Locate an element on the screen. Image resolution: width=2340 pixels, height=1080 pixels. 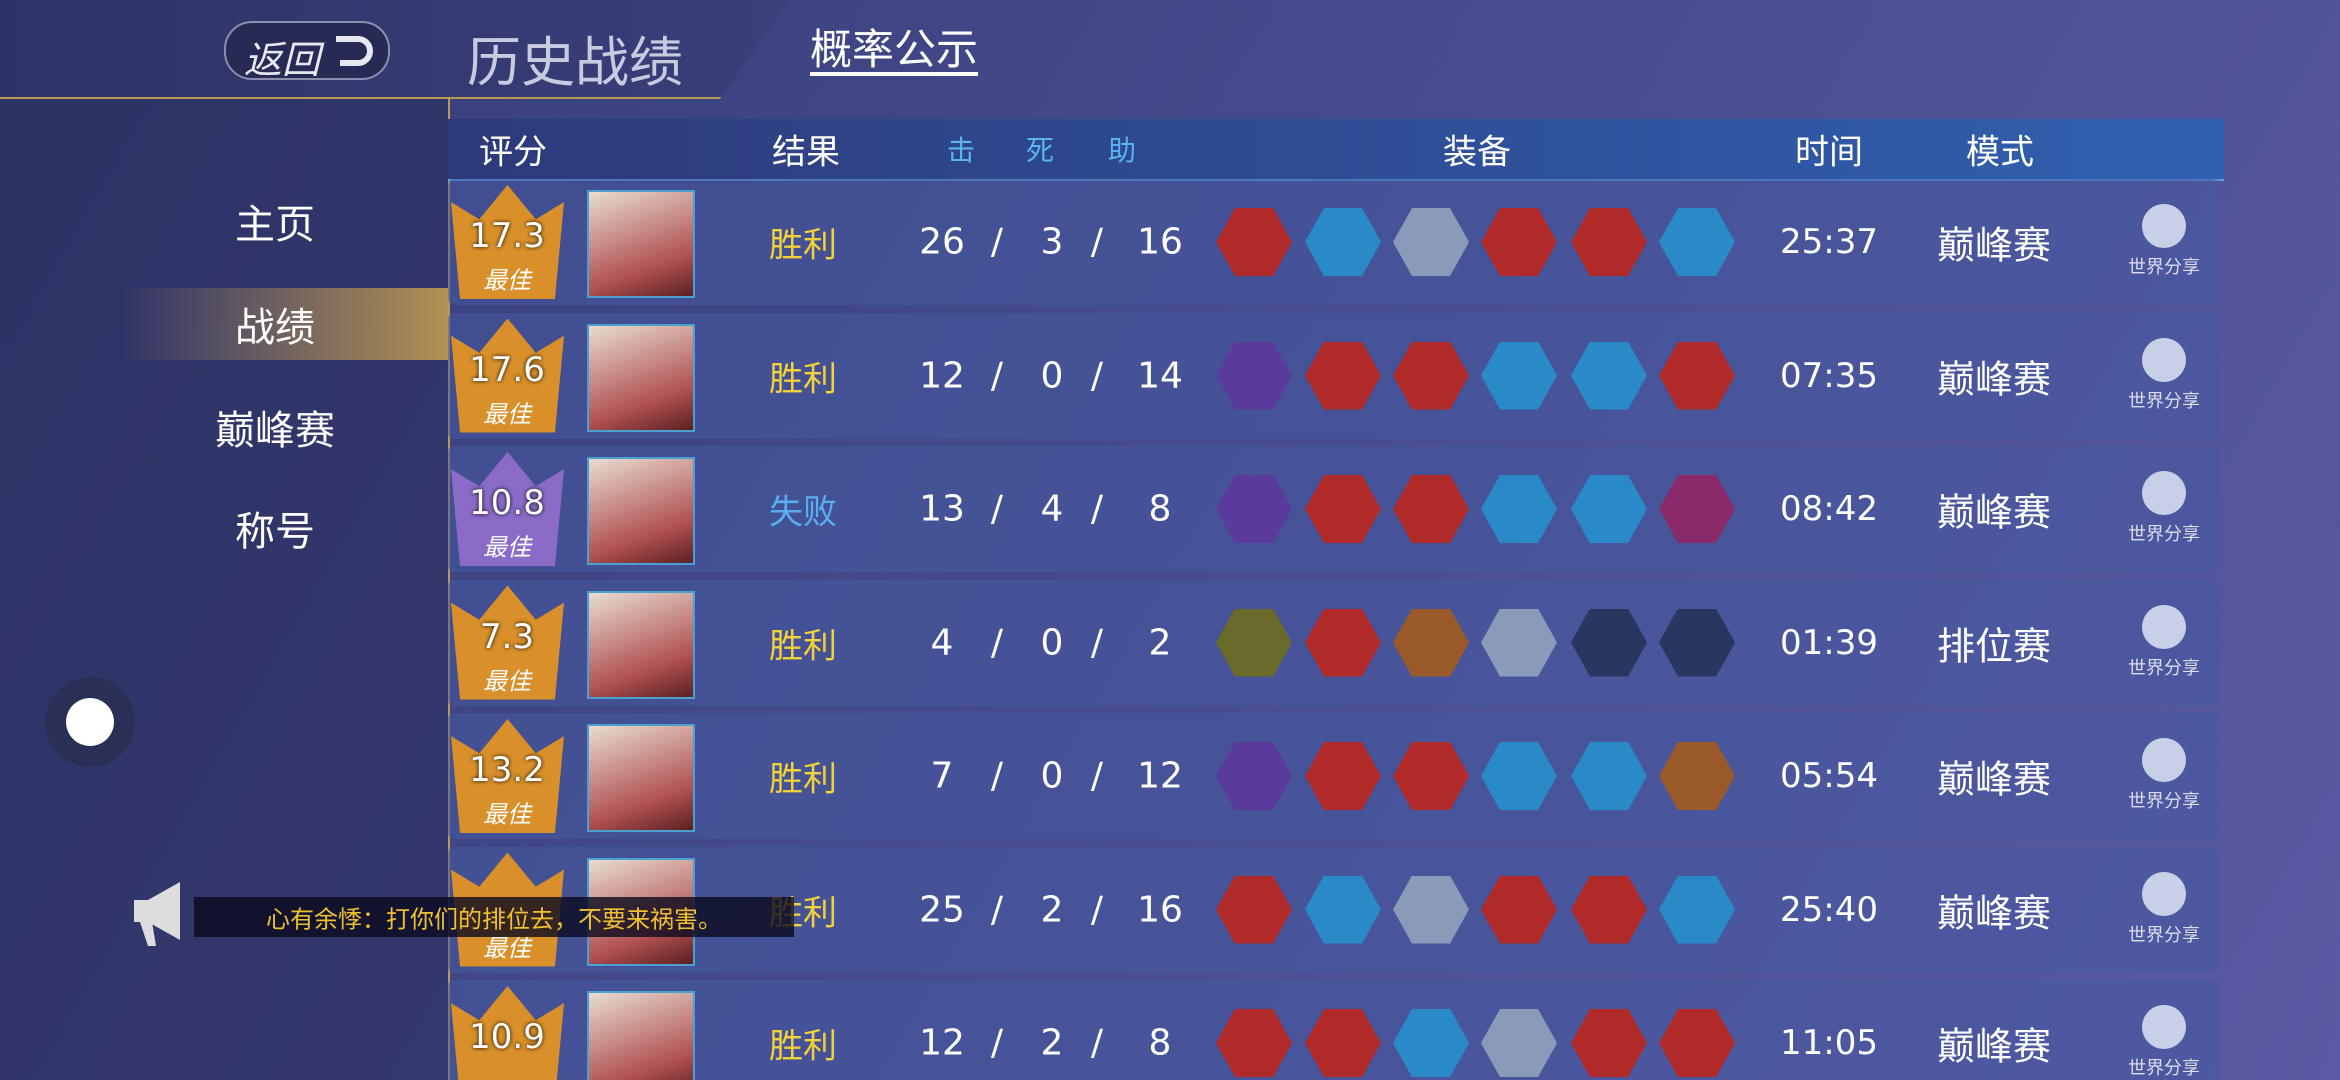
nav-item: 称号 is located at coordinates (275, 532).